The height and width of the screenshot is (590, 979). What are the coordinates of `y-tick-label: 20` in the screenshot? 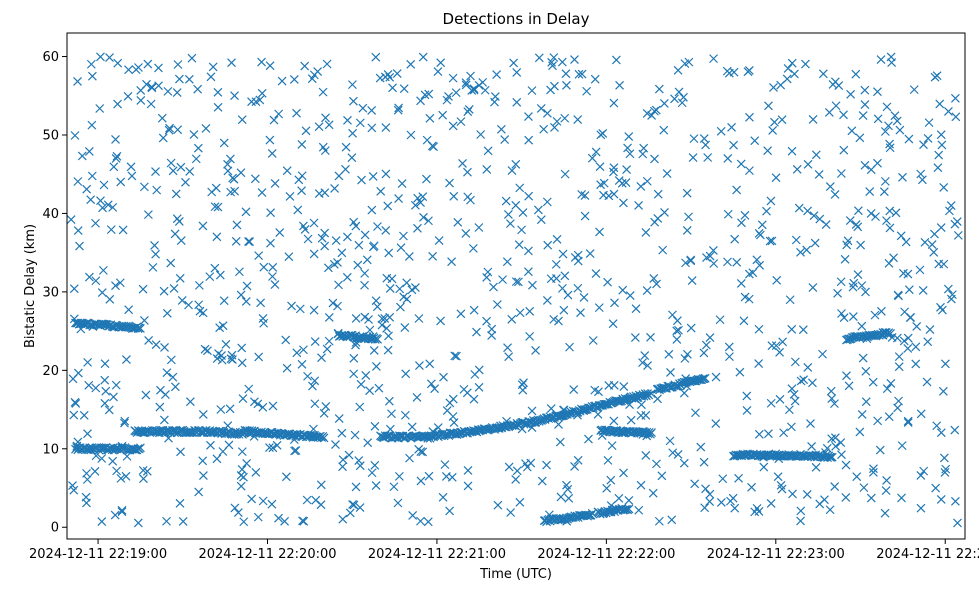 It's located at (50, 371).